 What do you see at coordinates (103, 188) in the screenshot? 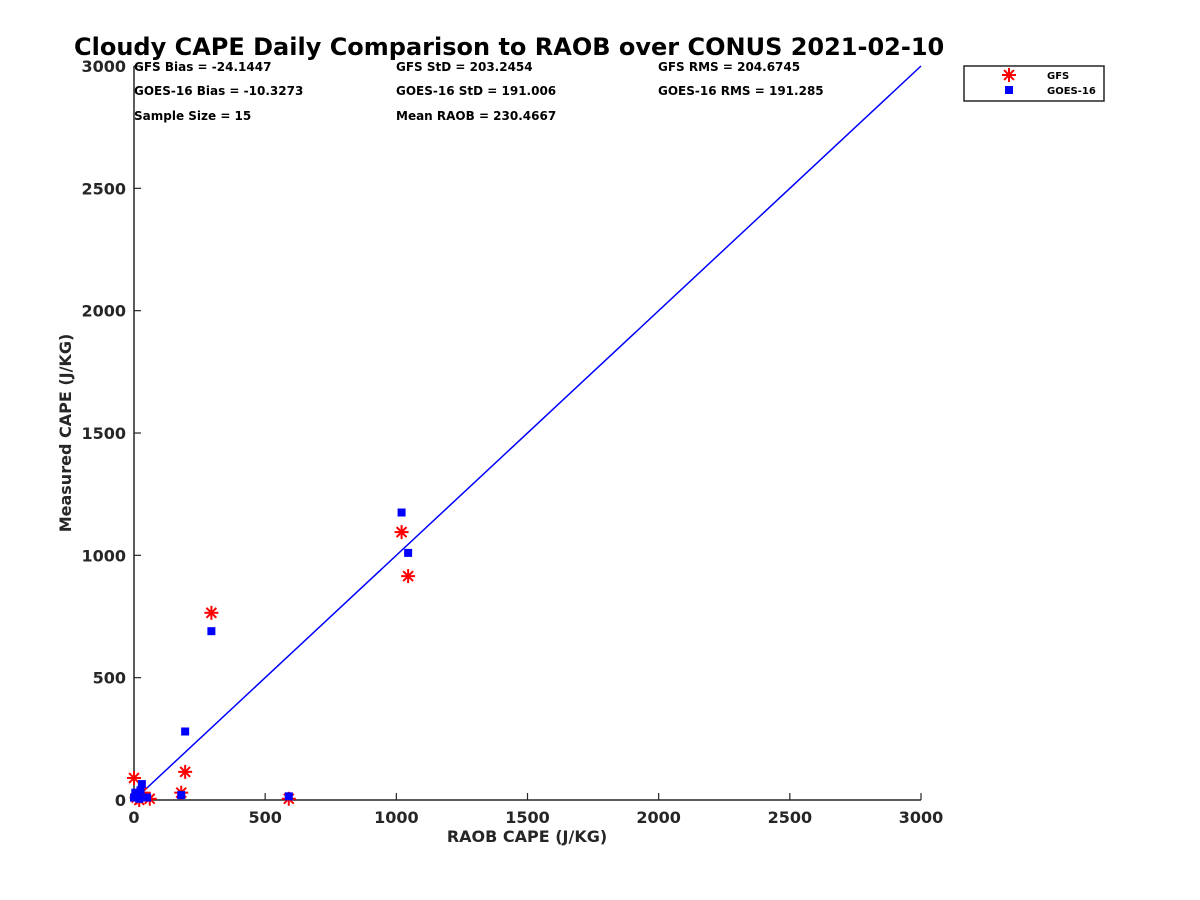
I see `y-tick-label: 2500` at bounding box center [103, 188].